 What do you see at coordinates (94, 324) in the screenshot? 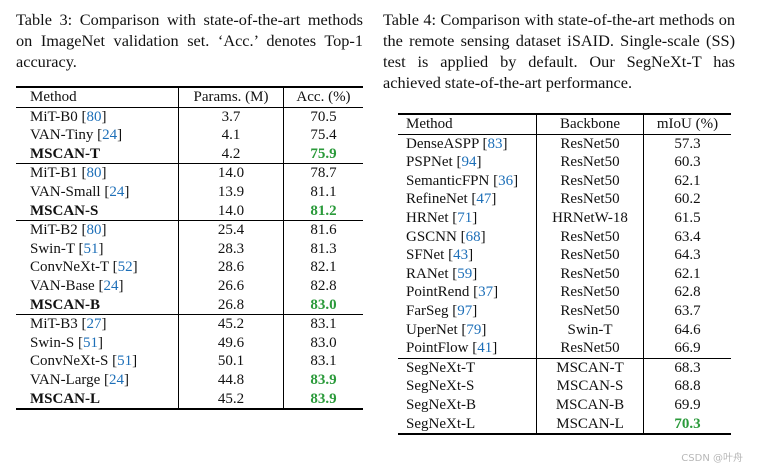
I see `citation-link: 27` at bounding box center [94, 324].